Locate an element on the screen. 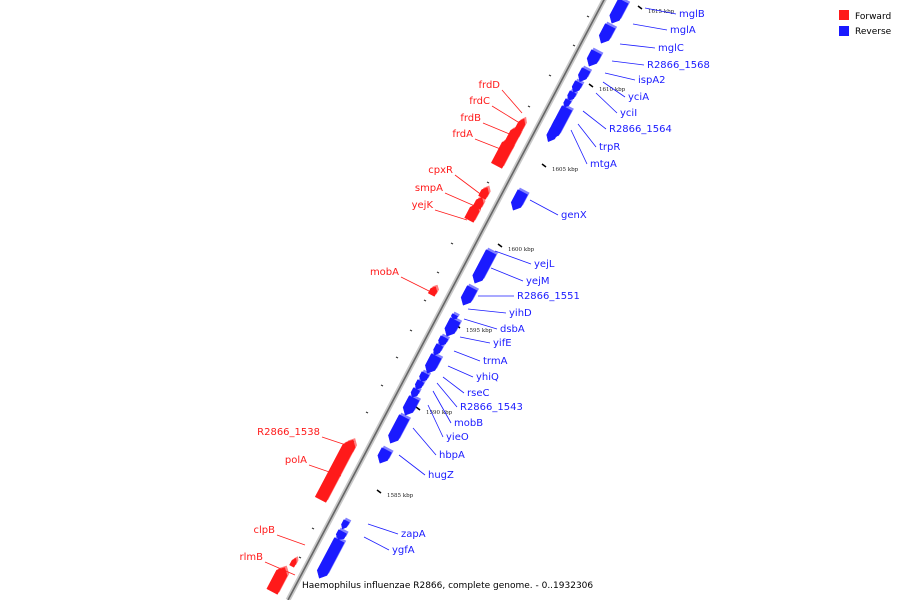 Image resolution: width=900 pixels, height=600 pixels. gene-label-rseC: rseC is located at coordinates (478, 393).